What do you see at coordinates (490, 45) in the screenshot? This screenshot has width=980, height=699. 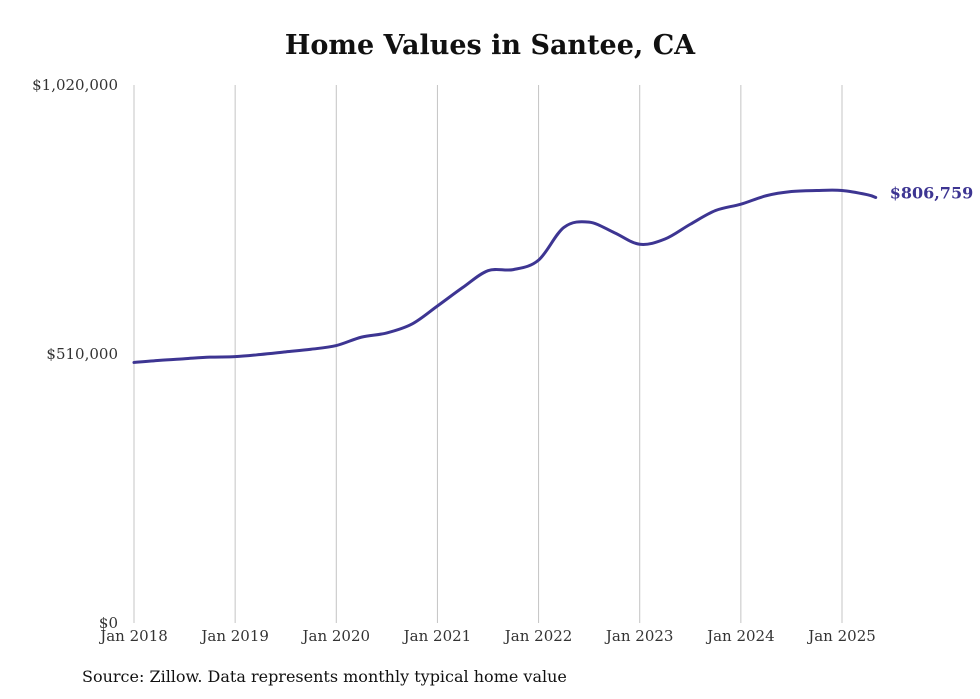 I see `chart-title: Home Values in Santee, CA` at bounding box center [490, 45].